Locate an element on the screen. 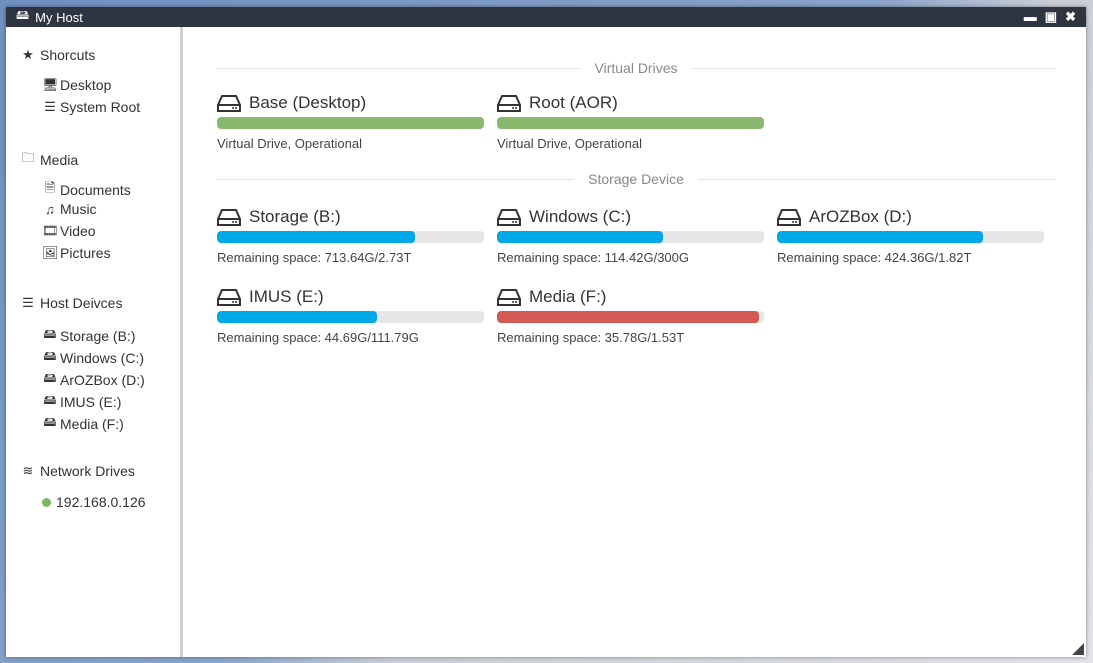 The width and height of the screenshot is (1093, 663). item-label: Desktop is located at coordinates (86, 85).